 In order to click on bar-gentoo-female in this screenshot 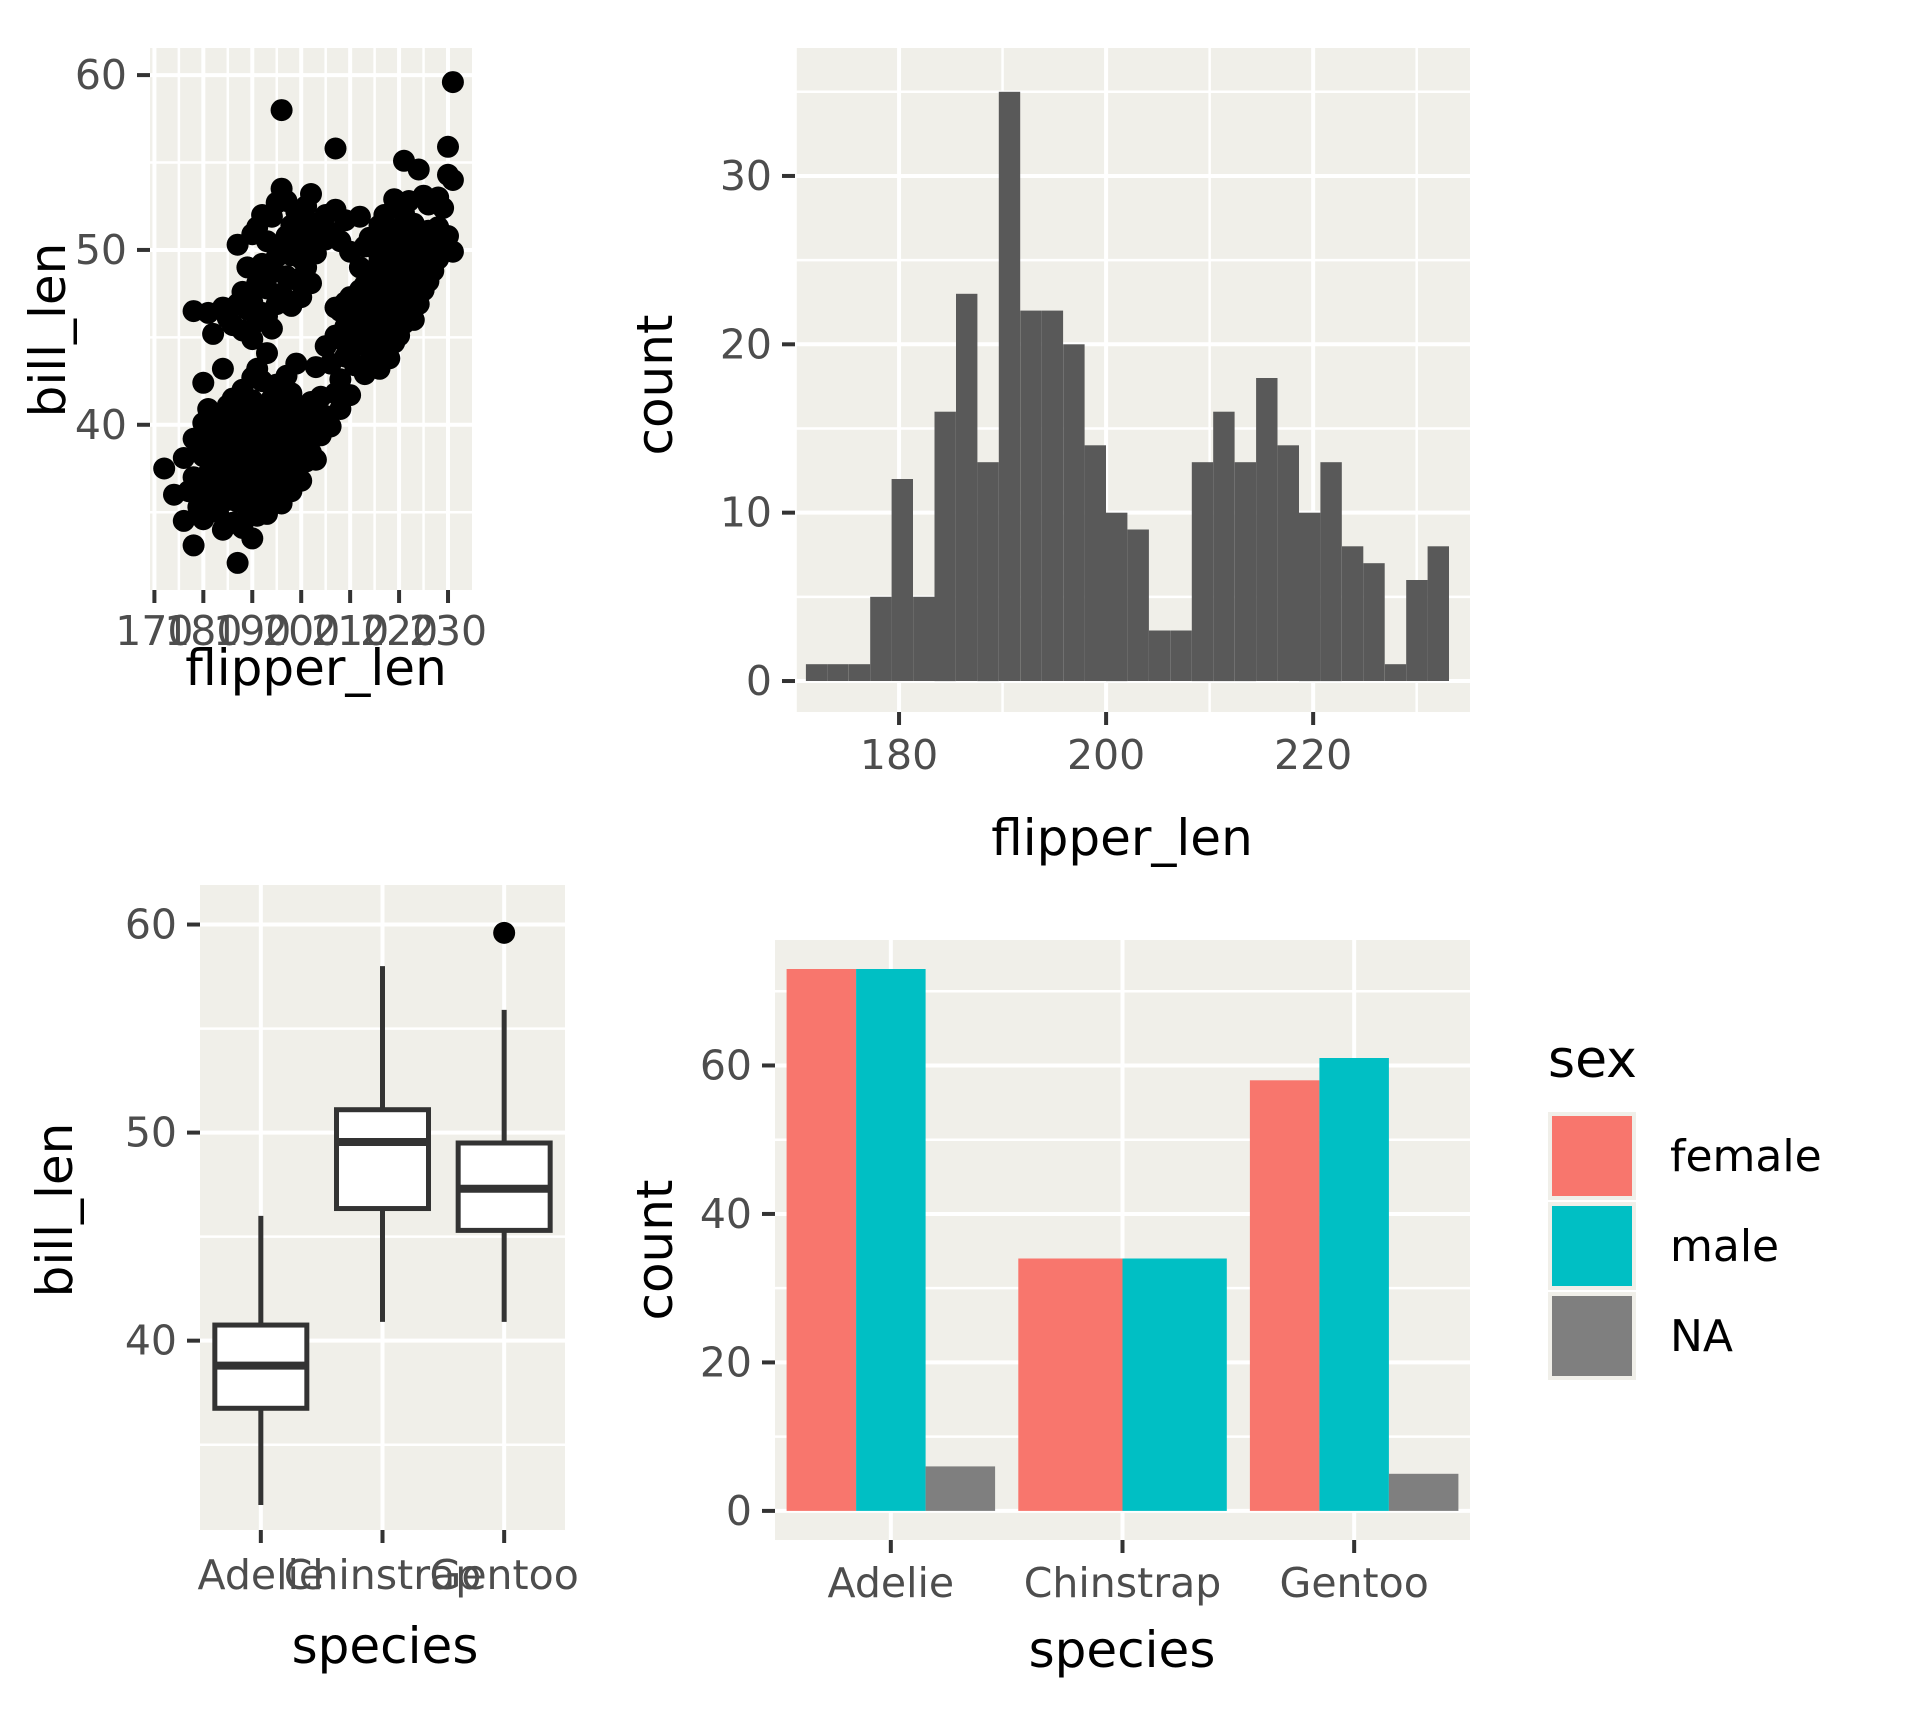, I will do `click(1284, 1295)`.